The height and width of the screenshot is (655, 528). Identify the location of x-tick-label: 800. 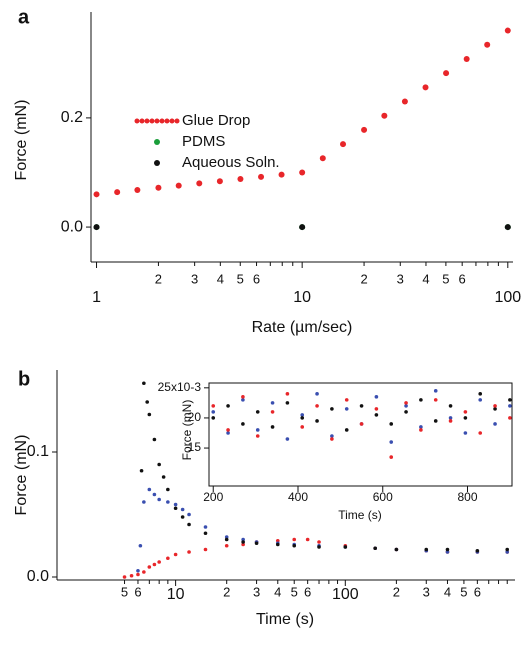
(467, 497).